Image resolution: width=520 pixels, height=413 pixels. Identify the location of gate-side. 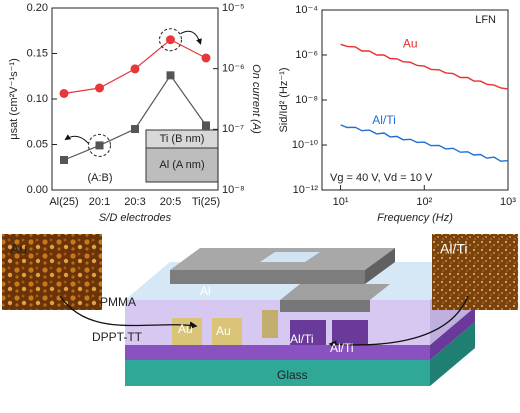
(380, 266).